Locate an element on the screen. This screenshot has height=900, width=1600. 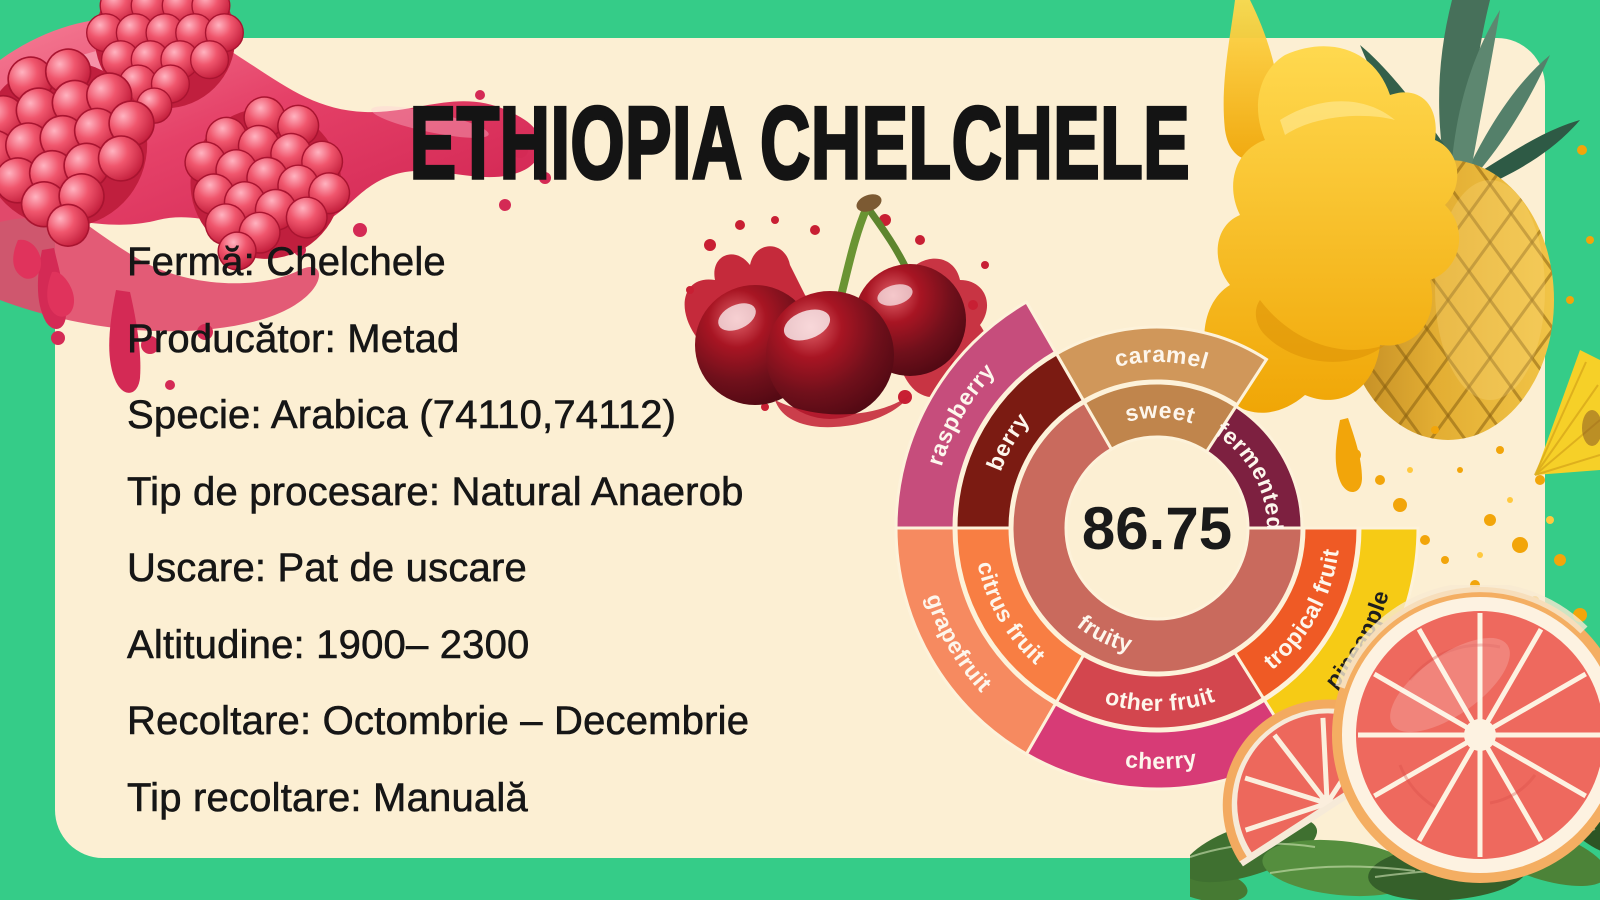
cherries-image is located at coordinates (836, 311).